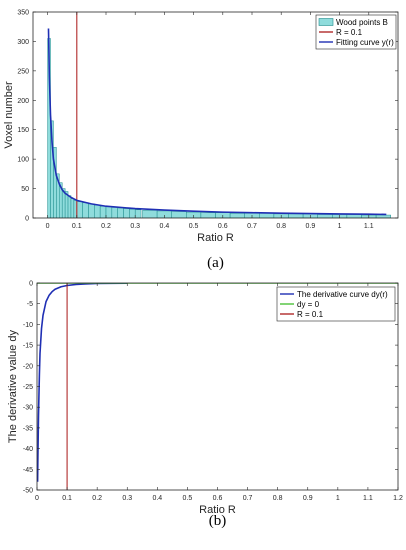  Describe the element at coordinates (23, 13) in the screenshot. I see `y-tick-label: 350` at that location.